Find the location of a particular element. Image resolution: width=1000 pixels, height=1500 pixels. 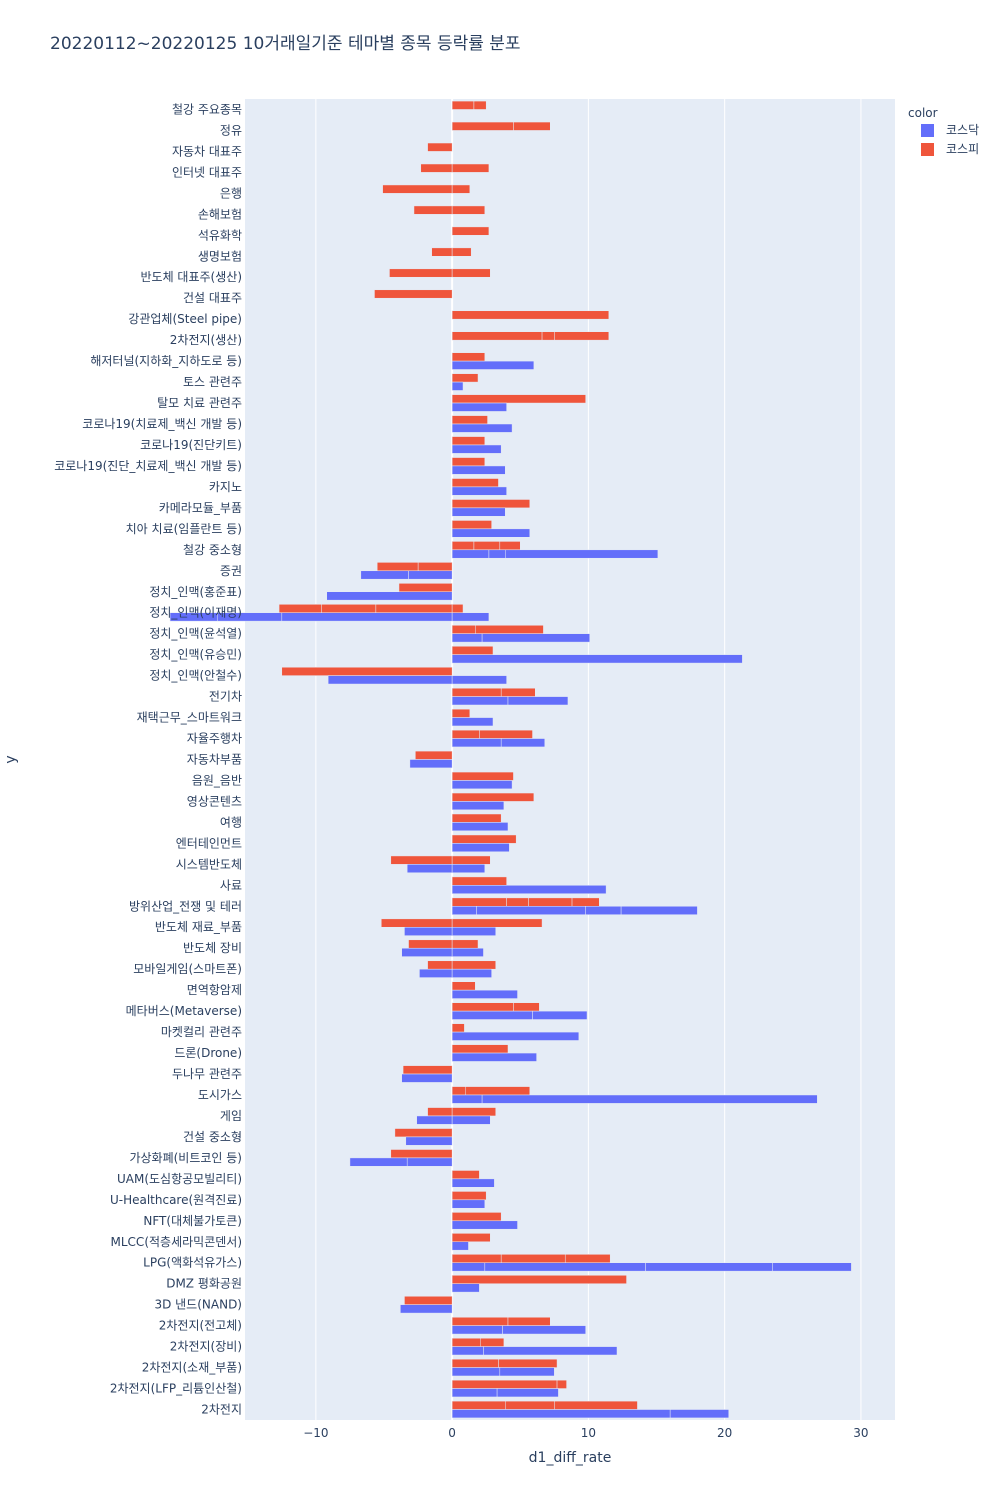

y-tick-label: 음원_음반 is located at coordinates (217, 780).